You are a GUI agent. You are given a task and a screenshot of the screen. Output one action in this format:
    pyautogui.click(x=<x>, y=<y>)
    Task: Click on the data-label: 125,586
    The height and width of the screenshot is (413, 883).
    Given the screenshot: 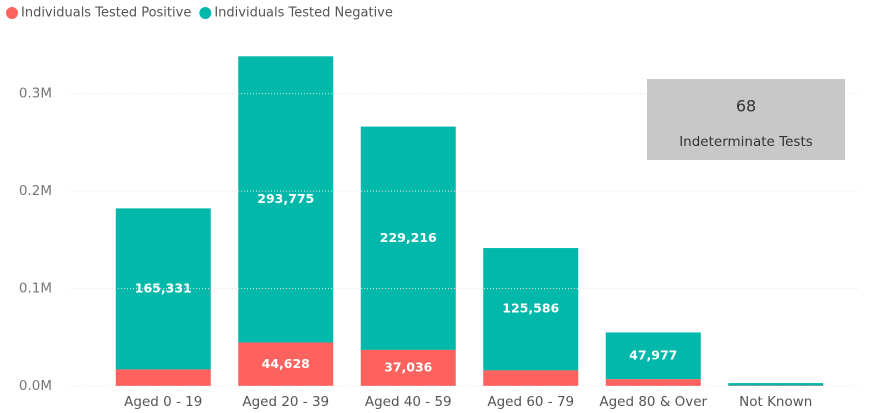 What is the action you would take?
    pyautogui.click(x=530, y=308)
    